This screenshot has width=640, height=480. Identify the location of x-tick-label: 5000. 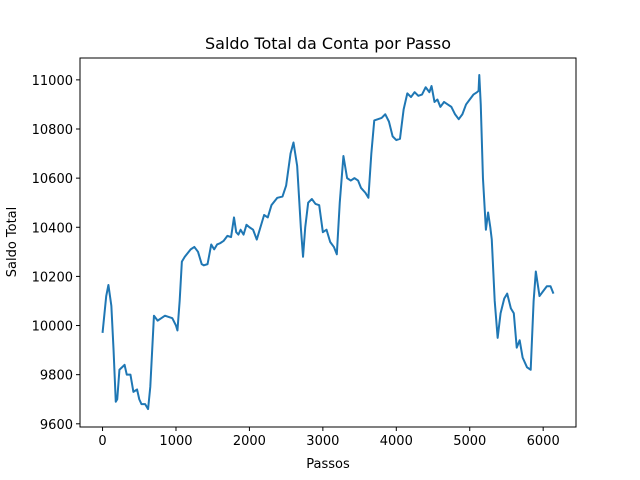
(469, 441).